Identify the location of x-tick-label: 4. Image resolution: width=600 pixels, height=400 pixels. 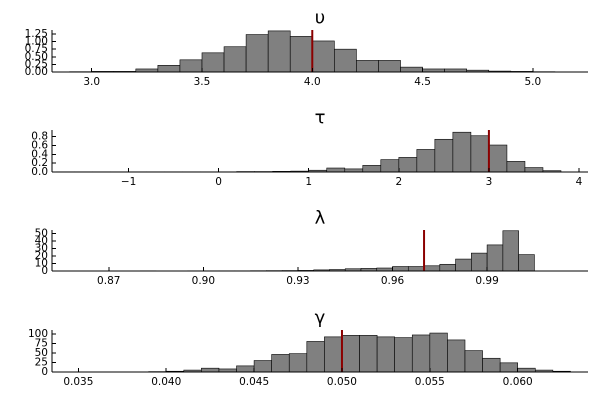
(579, 182).